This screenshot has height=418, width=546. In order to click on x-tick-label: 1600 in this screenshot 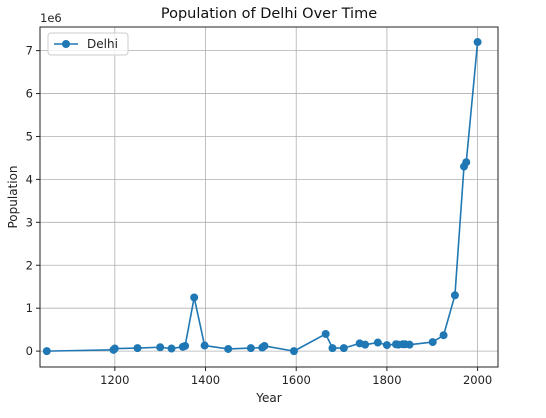, I will do `click(296, 380)`.